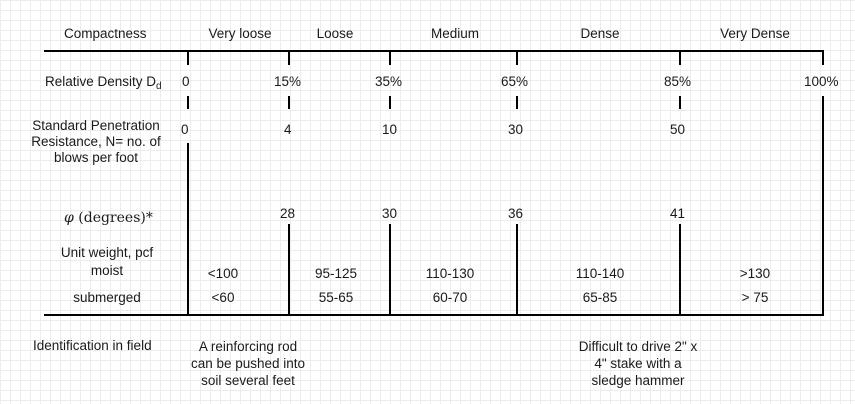 Image resolution: width=855 pixels, height=404 pixels. I want to click on density-value-65: 65%, so click(515, 81).